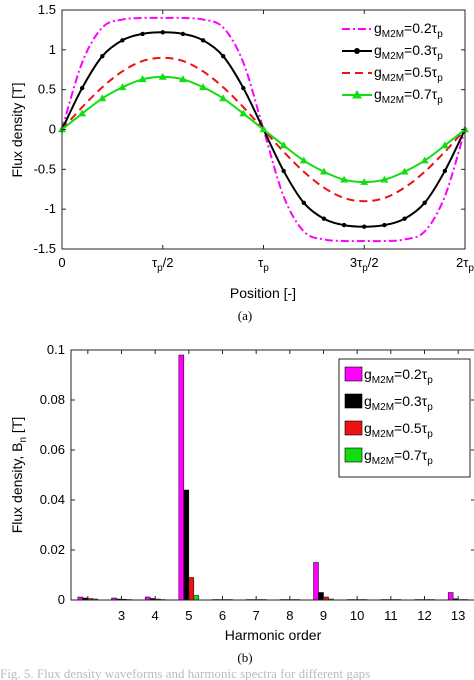  Describe the element at coordinates (458, 615) in the screenshot. I see `chart-b-xtick-label: 13` at that location.